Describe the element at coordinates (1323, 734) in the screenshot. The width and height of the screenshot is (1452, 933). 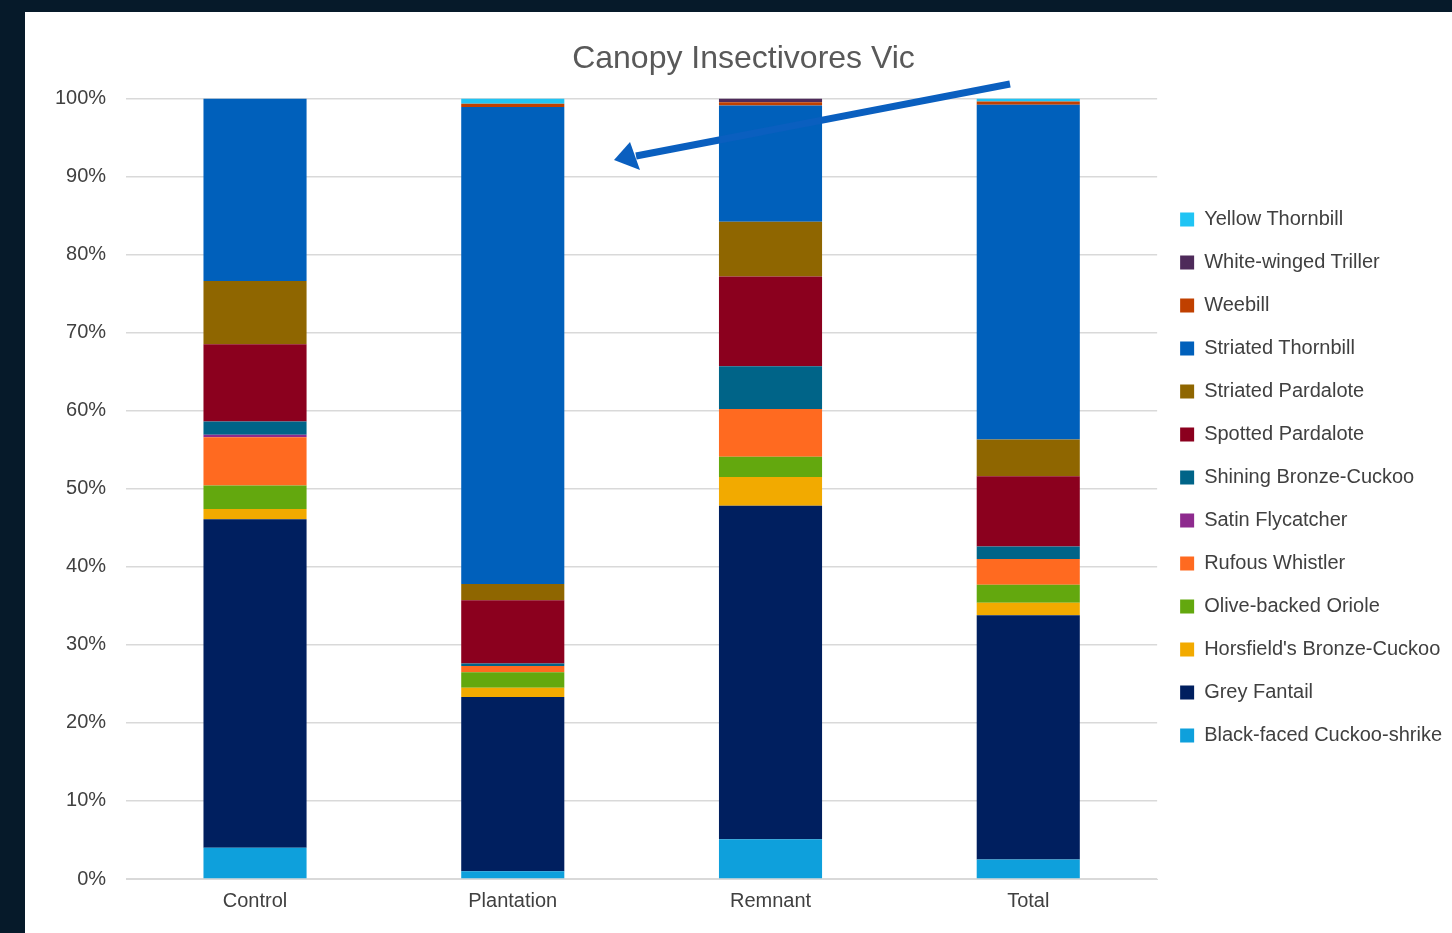
I see `legend-label: Black-faced Cuckoo-shrike` at that location.